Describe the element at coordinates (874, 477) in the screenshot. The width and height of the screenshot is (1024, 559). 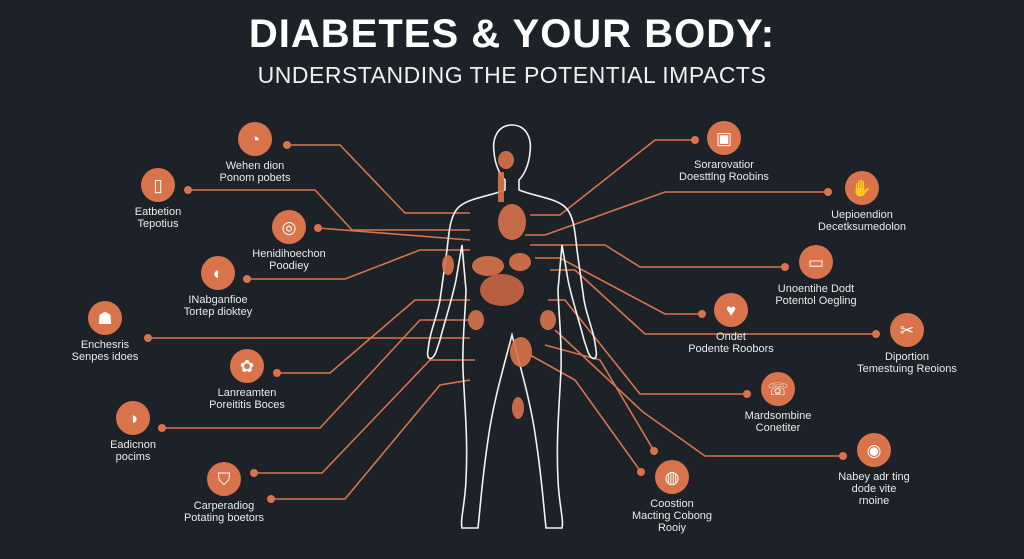
I see `impact-label-line: Nabey adr ting` at that location.